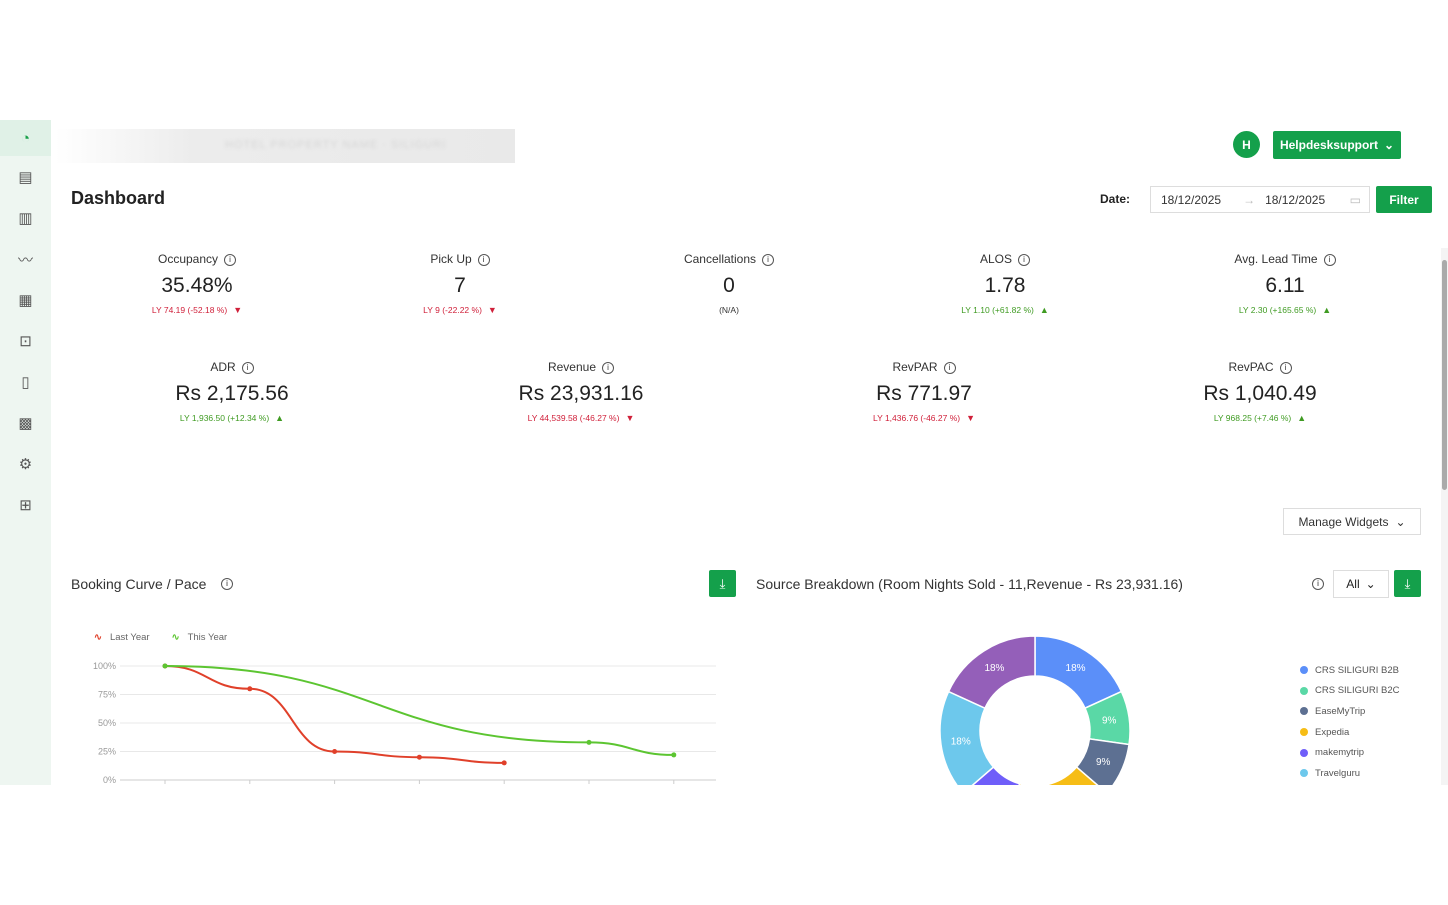 The width and height of the screenshot is (1448, 905). Describe the element at coordinates (722, 583) in the screenshot. I see `download-booking-curve-button: ⤓` at that location.